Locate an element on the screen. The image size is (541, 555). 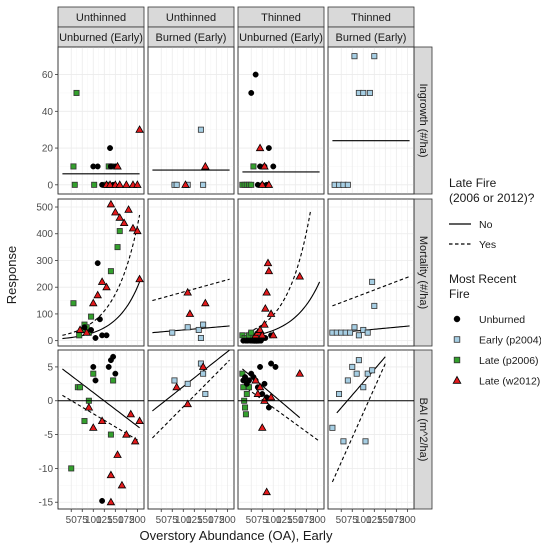
x-tick-label-1-1: 75 is located at coordinates (173, 520).